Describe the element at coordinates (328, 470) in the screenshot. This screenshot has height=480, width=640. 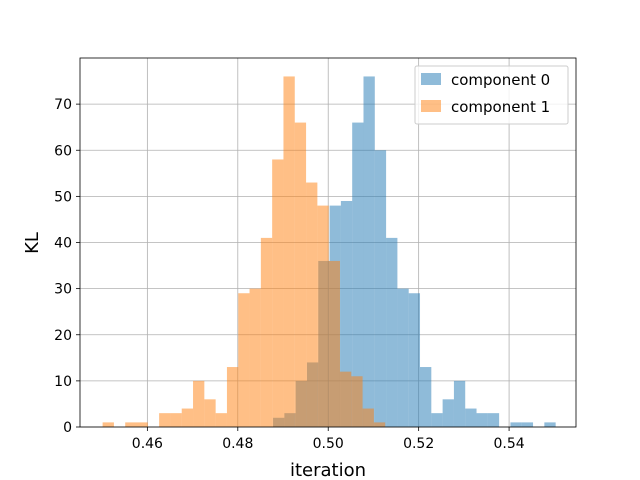
I see `x-axis-label: iteration` at that location.